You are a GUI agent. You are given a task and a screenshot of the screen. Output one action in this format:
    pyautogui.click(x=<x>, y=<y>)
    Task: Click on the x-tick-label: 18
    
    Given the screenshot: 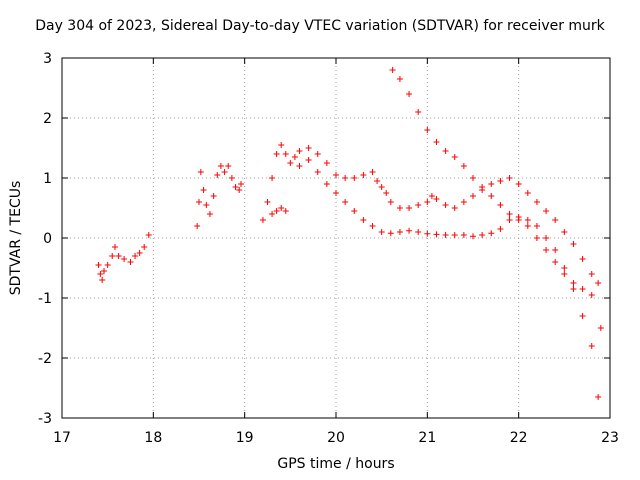 What is the action you would take?
    pyautogui.click(x=153, y=438)
    